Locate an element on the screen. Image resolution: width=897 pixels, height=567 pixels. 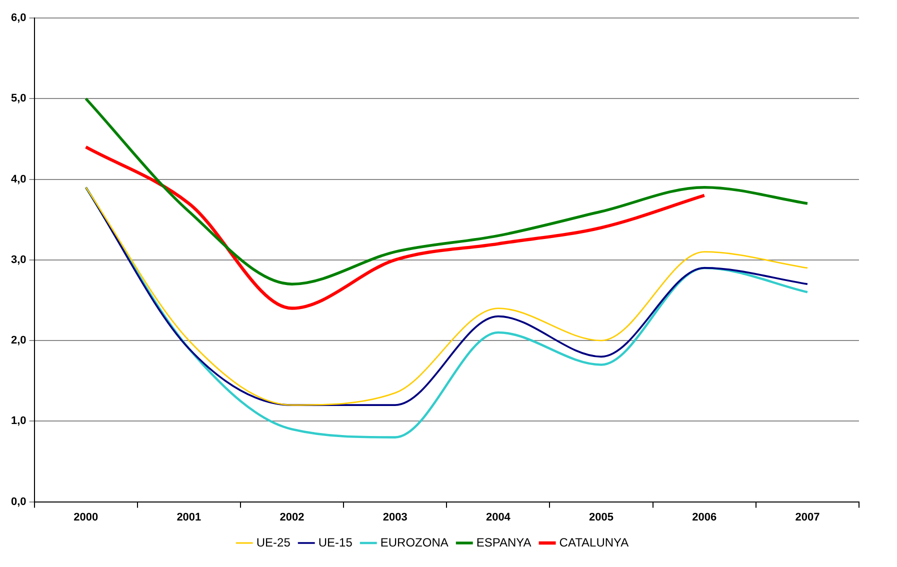
x-tick-label: 2005 is located at coordinates (601, 517).